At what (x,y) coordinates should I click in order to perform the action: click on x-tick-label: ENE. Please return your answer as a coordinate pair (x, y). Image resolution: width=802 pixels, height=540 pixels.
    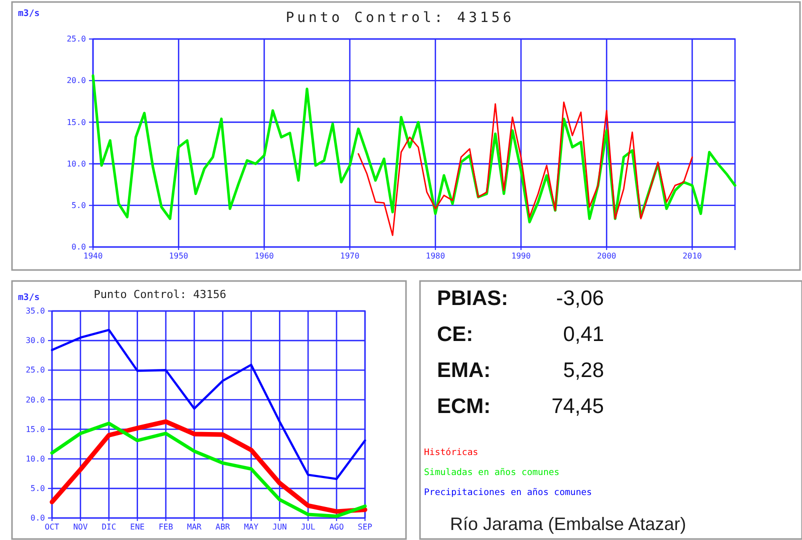
    Looking at the image, I should click on (137, 527).